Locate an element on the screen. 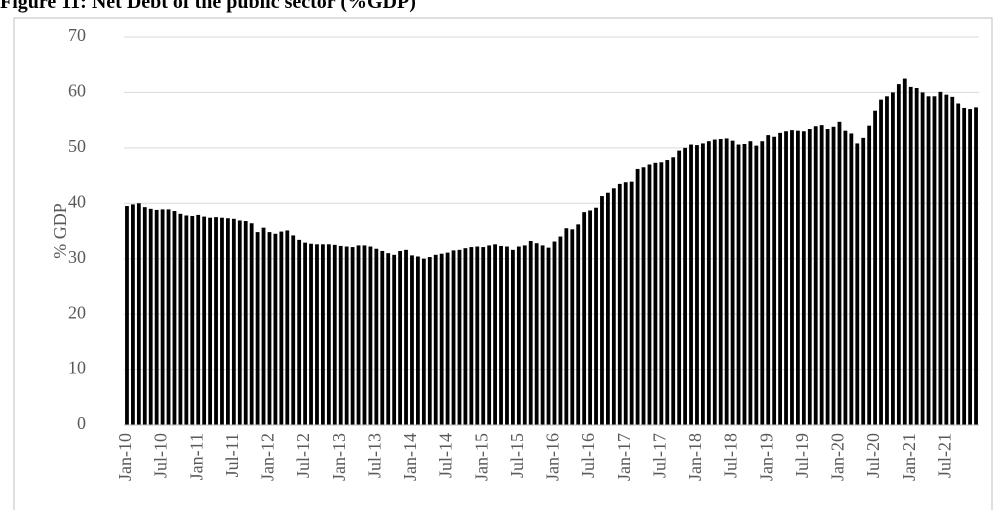  y-tick-label: 60 is located at coordinates (77, 91).